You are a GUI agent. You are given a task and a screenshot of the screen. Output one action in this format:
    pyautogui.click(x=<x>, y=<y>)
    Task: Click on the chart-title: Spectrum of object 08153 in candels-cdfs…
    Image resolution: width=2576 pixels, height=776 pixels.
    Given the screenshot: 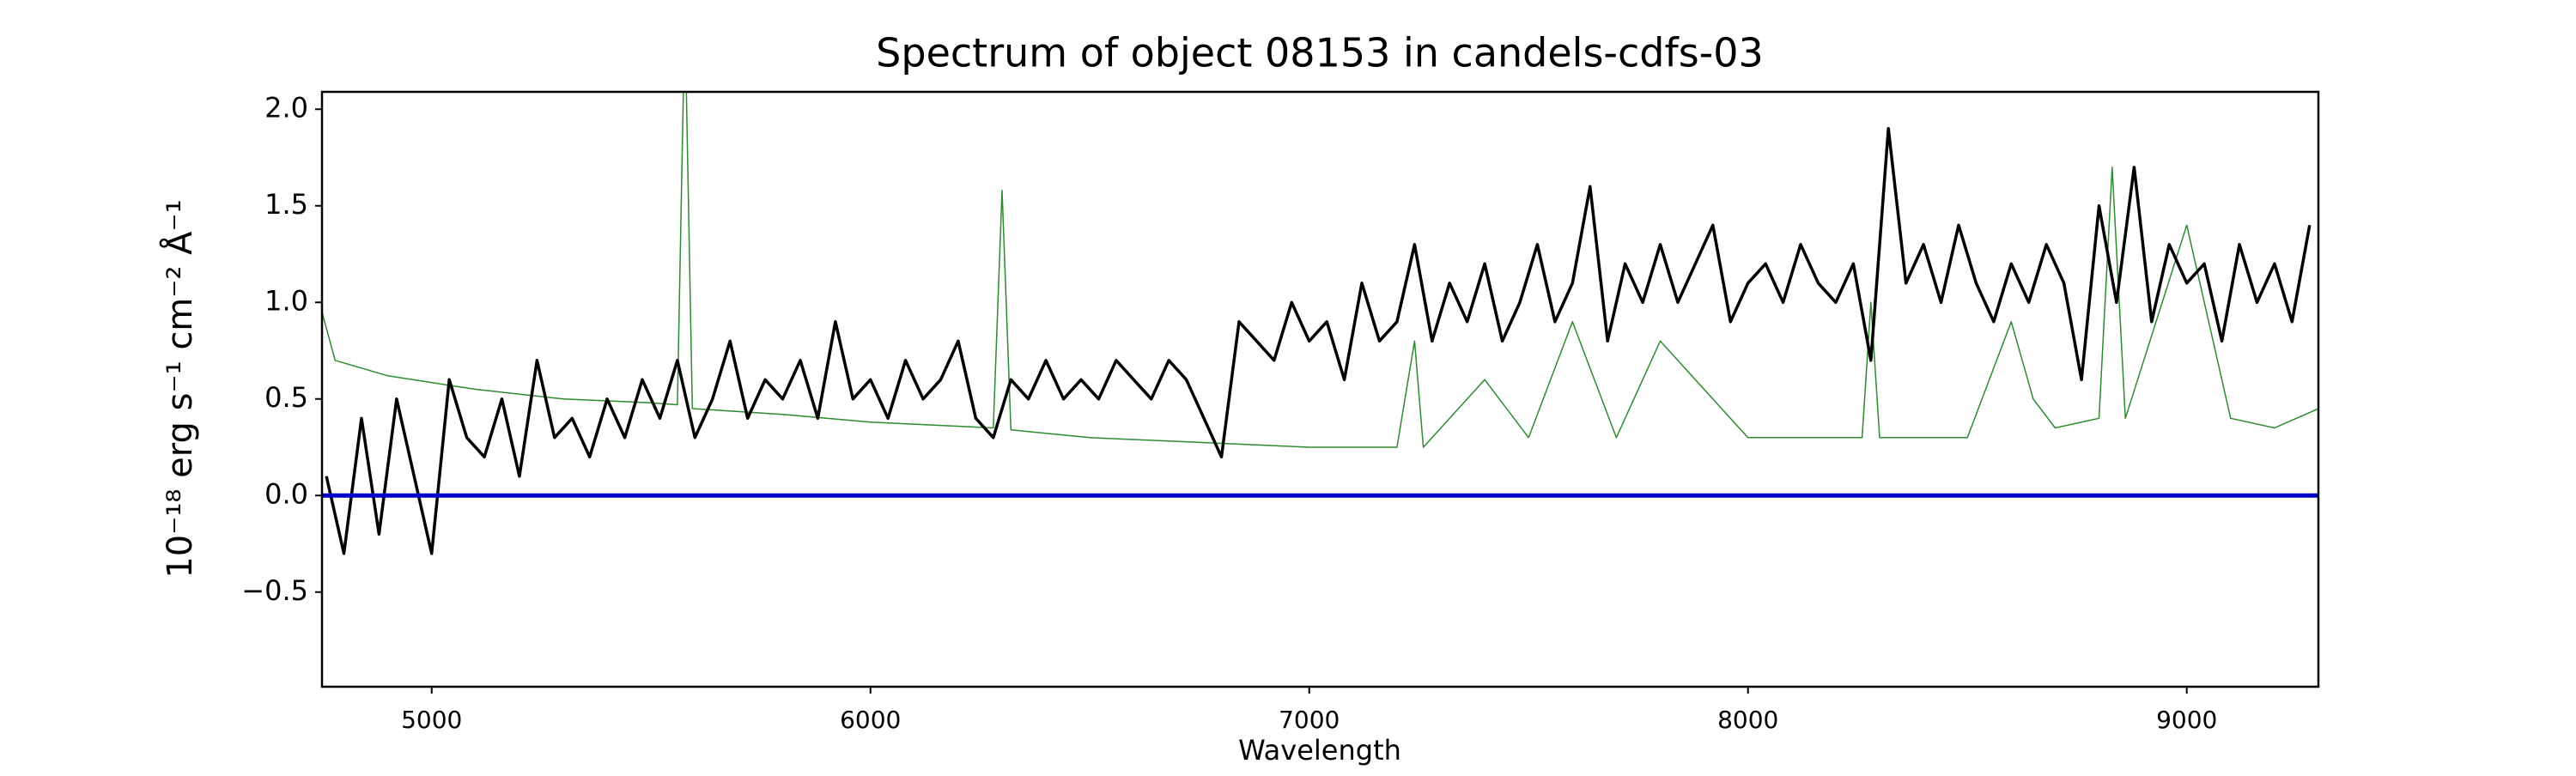 What is the action you would take?
    pyautogui.click(x=1320, y=53)
    